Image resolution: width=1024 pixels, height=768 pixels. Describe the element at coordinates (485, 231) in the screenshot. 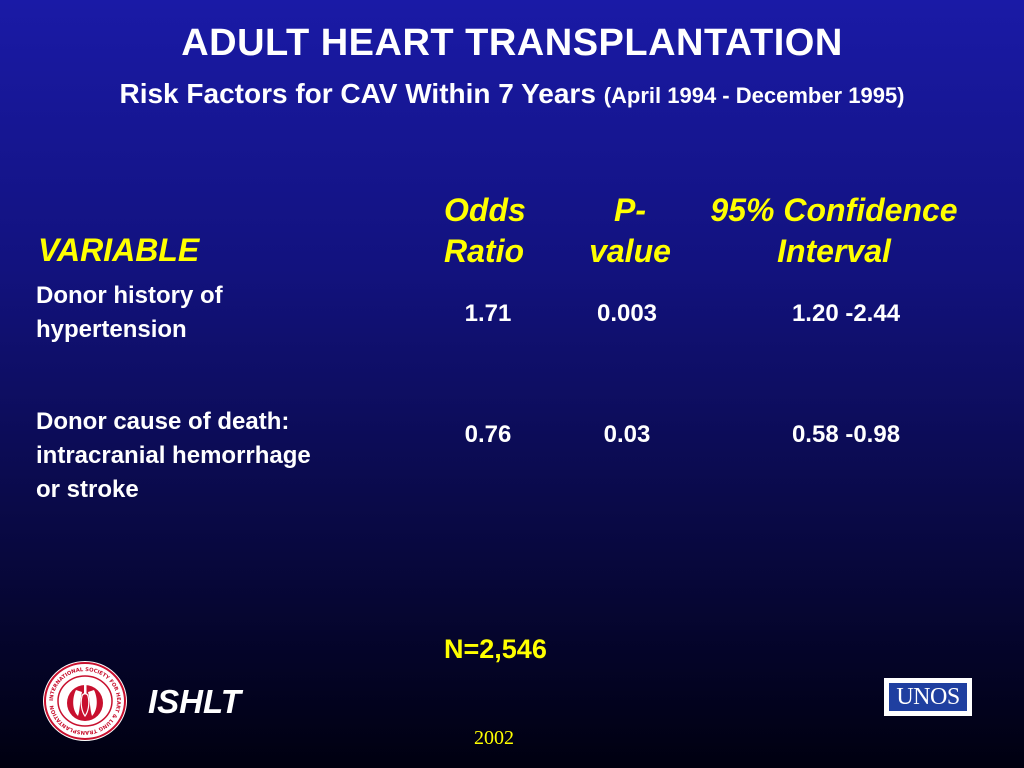

I see `header-odds-ratio: Odds Ratio` at that location.